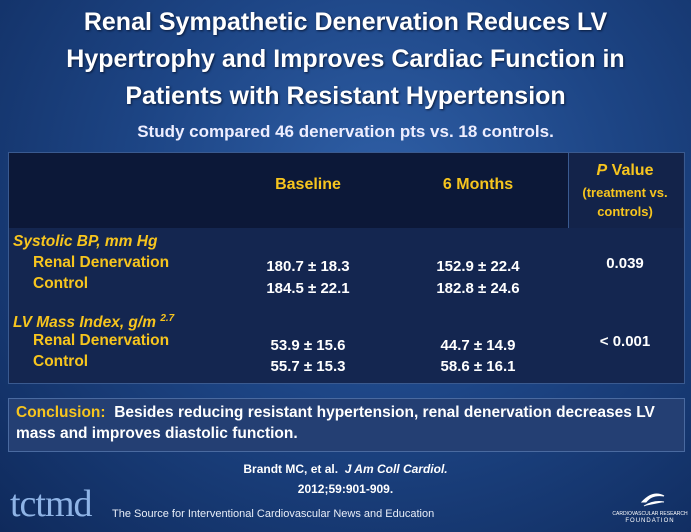 The image size is (691, 532). Describe the element at coordinates (652, 500) in the screenshot. I see `foundation-icon` at that location.